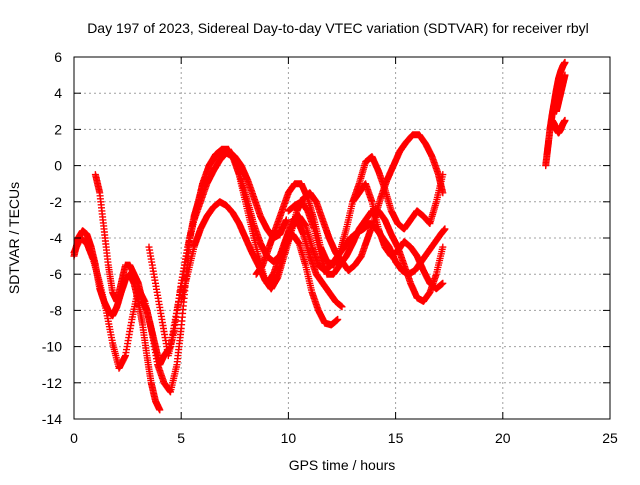 Image resolution: width=640 pixels, height=485 pixels. What do you see at coordinates (58, 166) in the screenshot?
I see `y-tick-label: 0` at bounding box center [58, 166].